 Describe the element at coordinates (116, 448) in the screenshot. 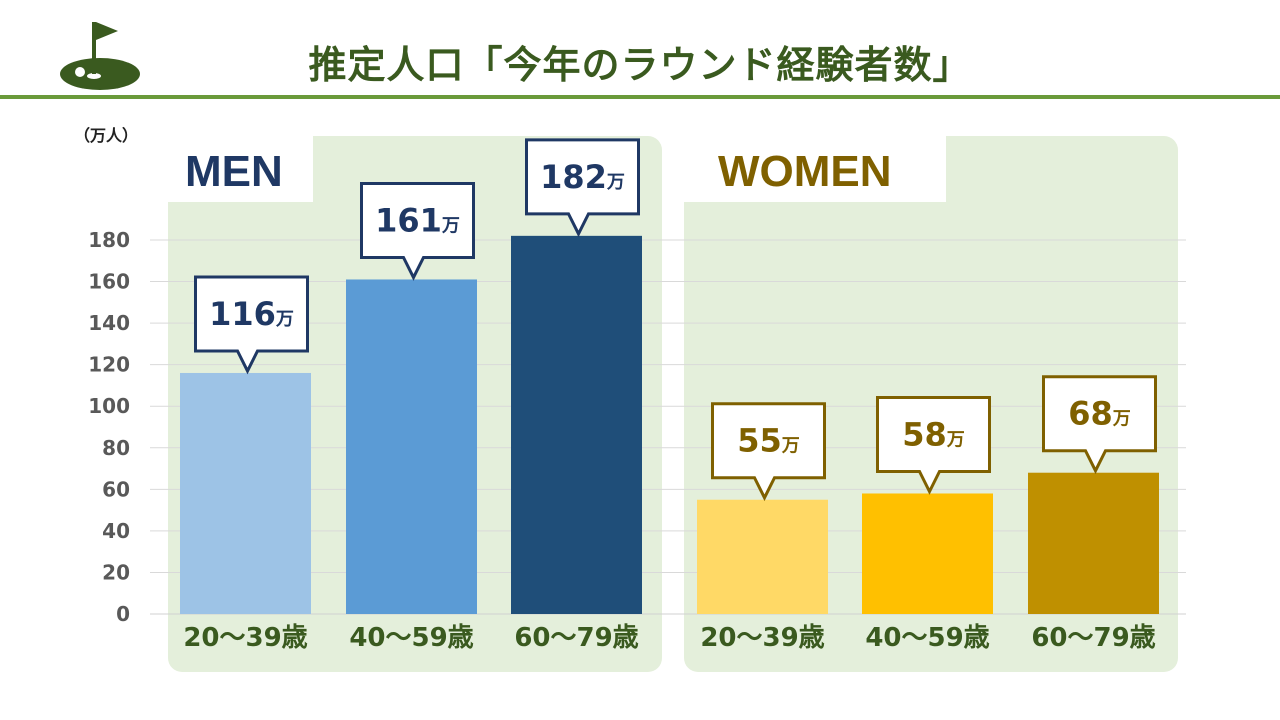

I see `y-tick-label: 80` at that location.